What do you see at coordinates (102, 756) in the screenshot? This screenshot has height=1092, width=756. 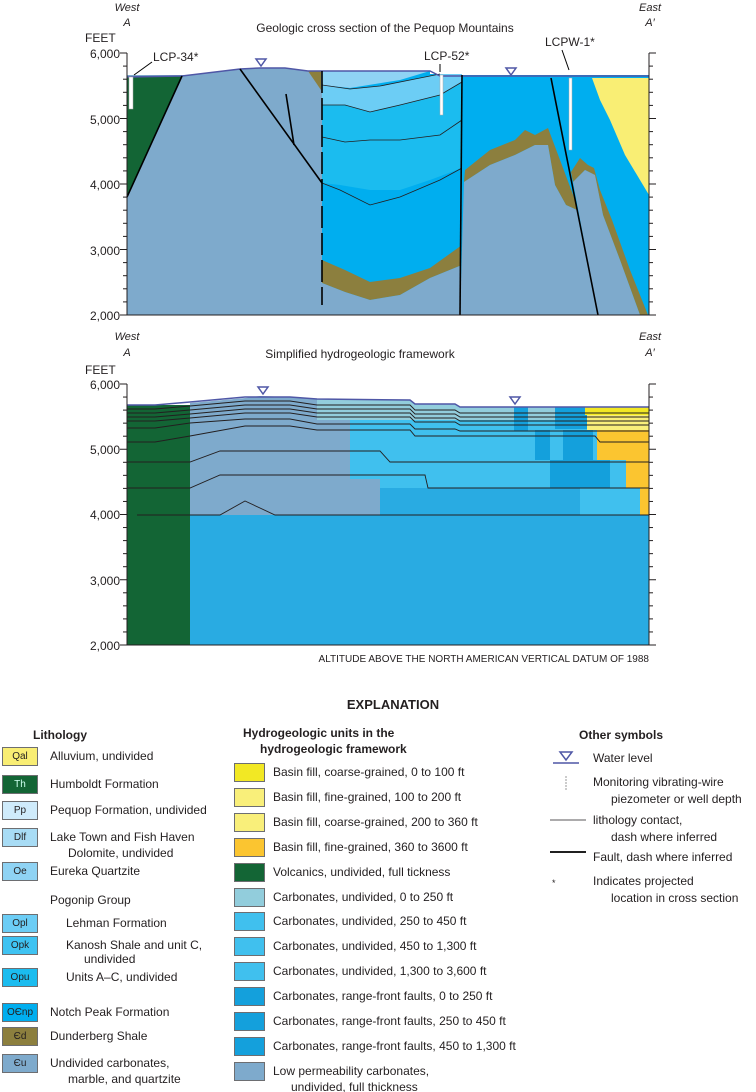 I see `lithology-label: Alluvium, undivided` at bounding box center [102, 756].